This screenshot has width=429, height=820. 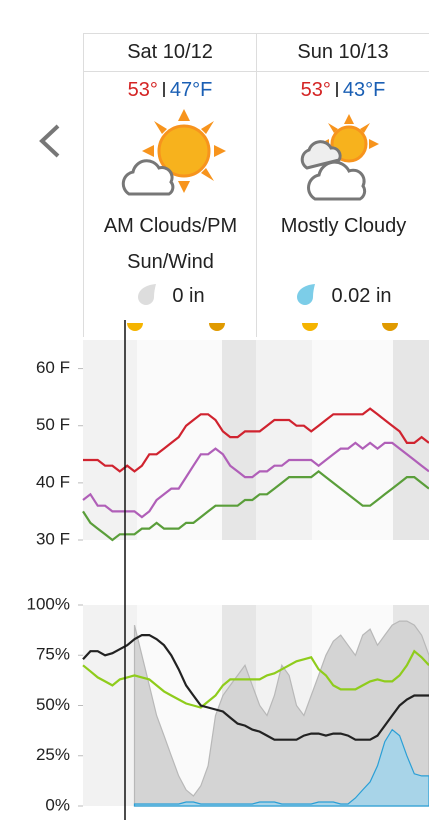 I want to click on y-tick-label: 40 F, so click(x=53, y=481).